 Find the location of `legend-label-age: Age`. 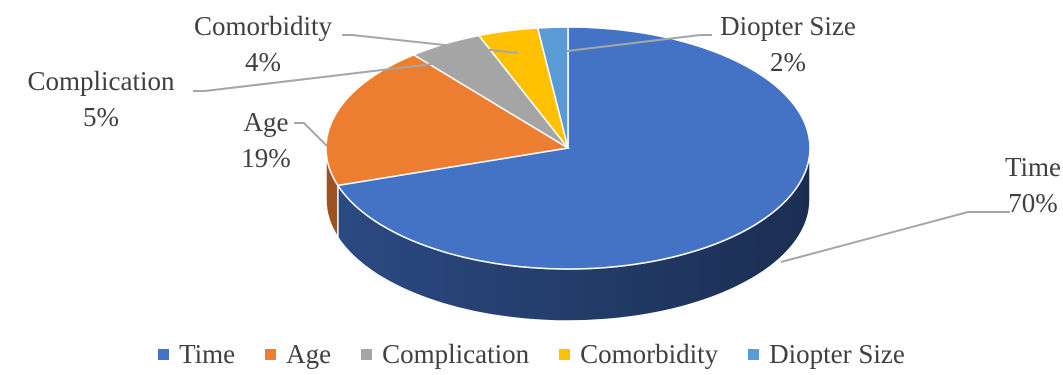

legend-label-age: Age is located at coordinates (309, 354).